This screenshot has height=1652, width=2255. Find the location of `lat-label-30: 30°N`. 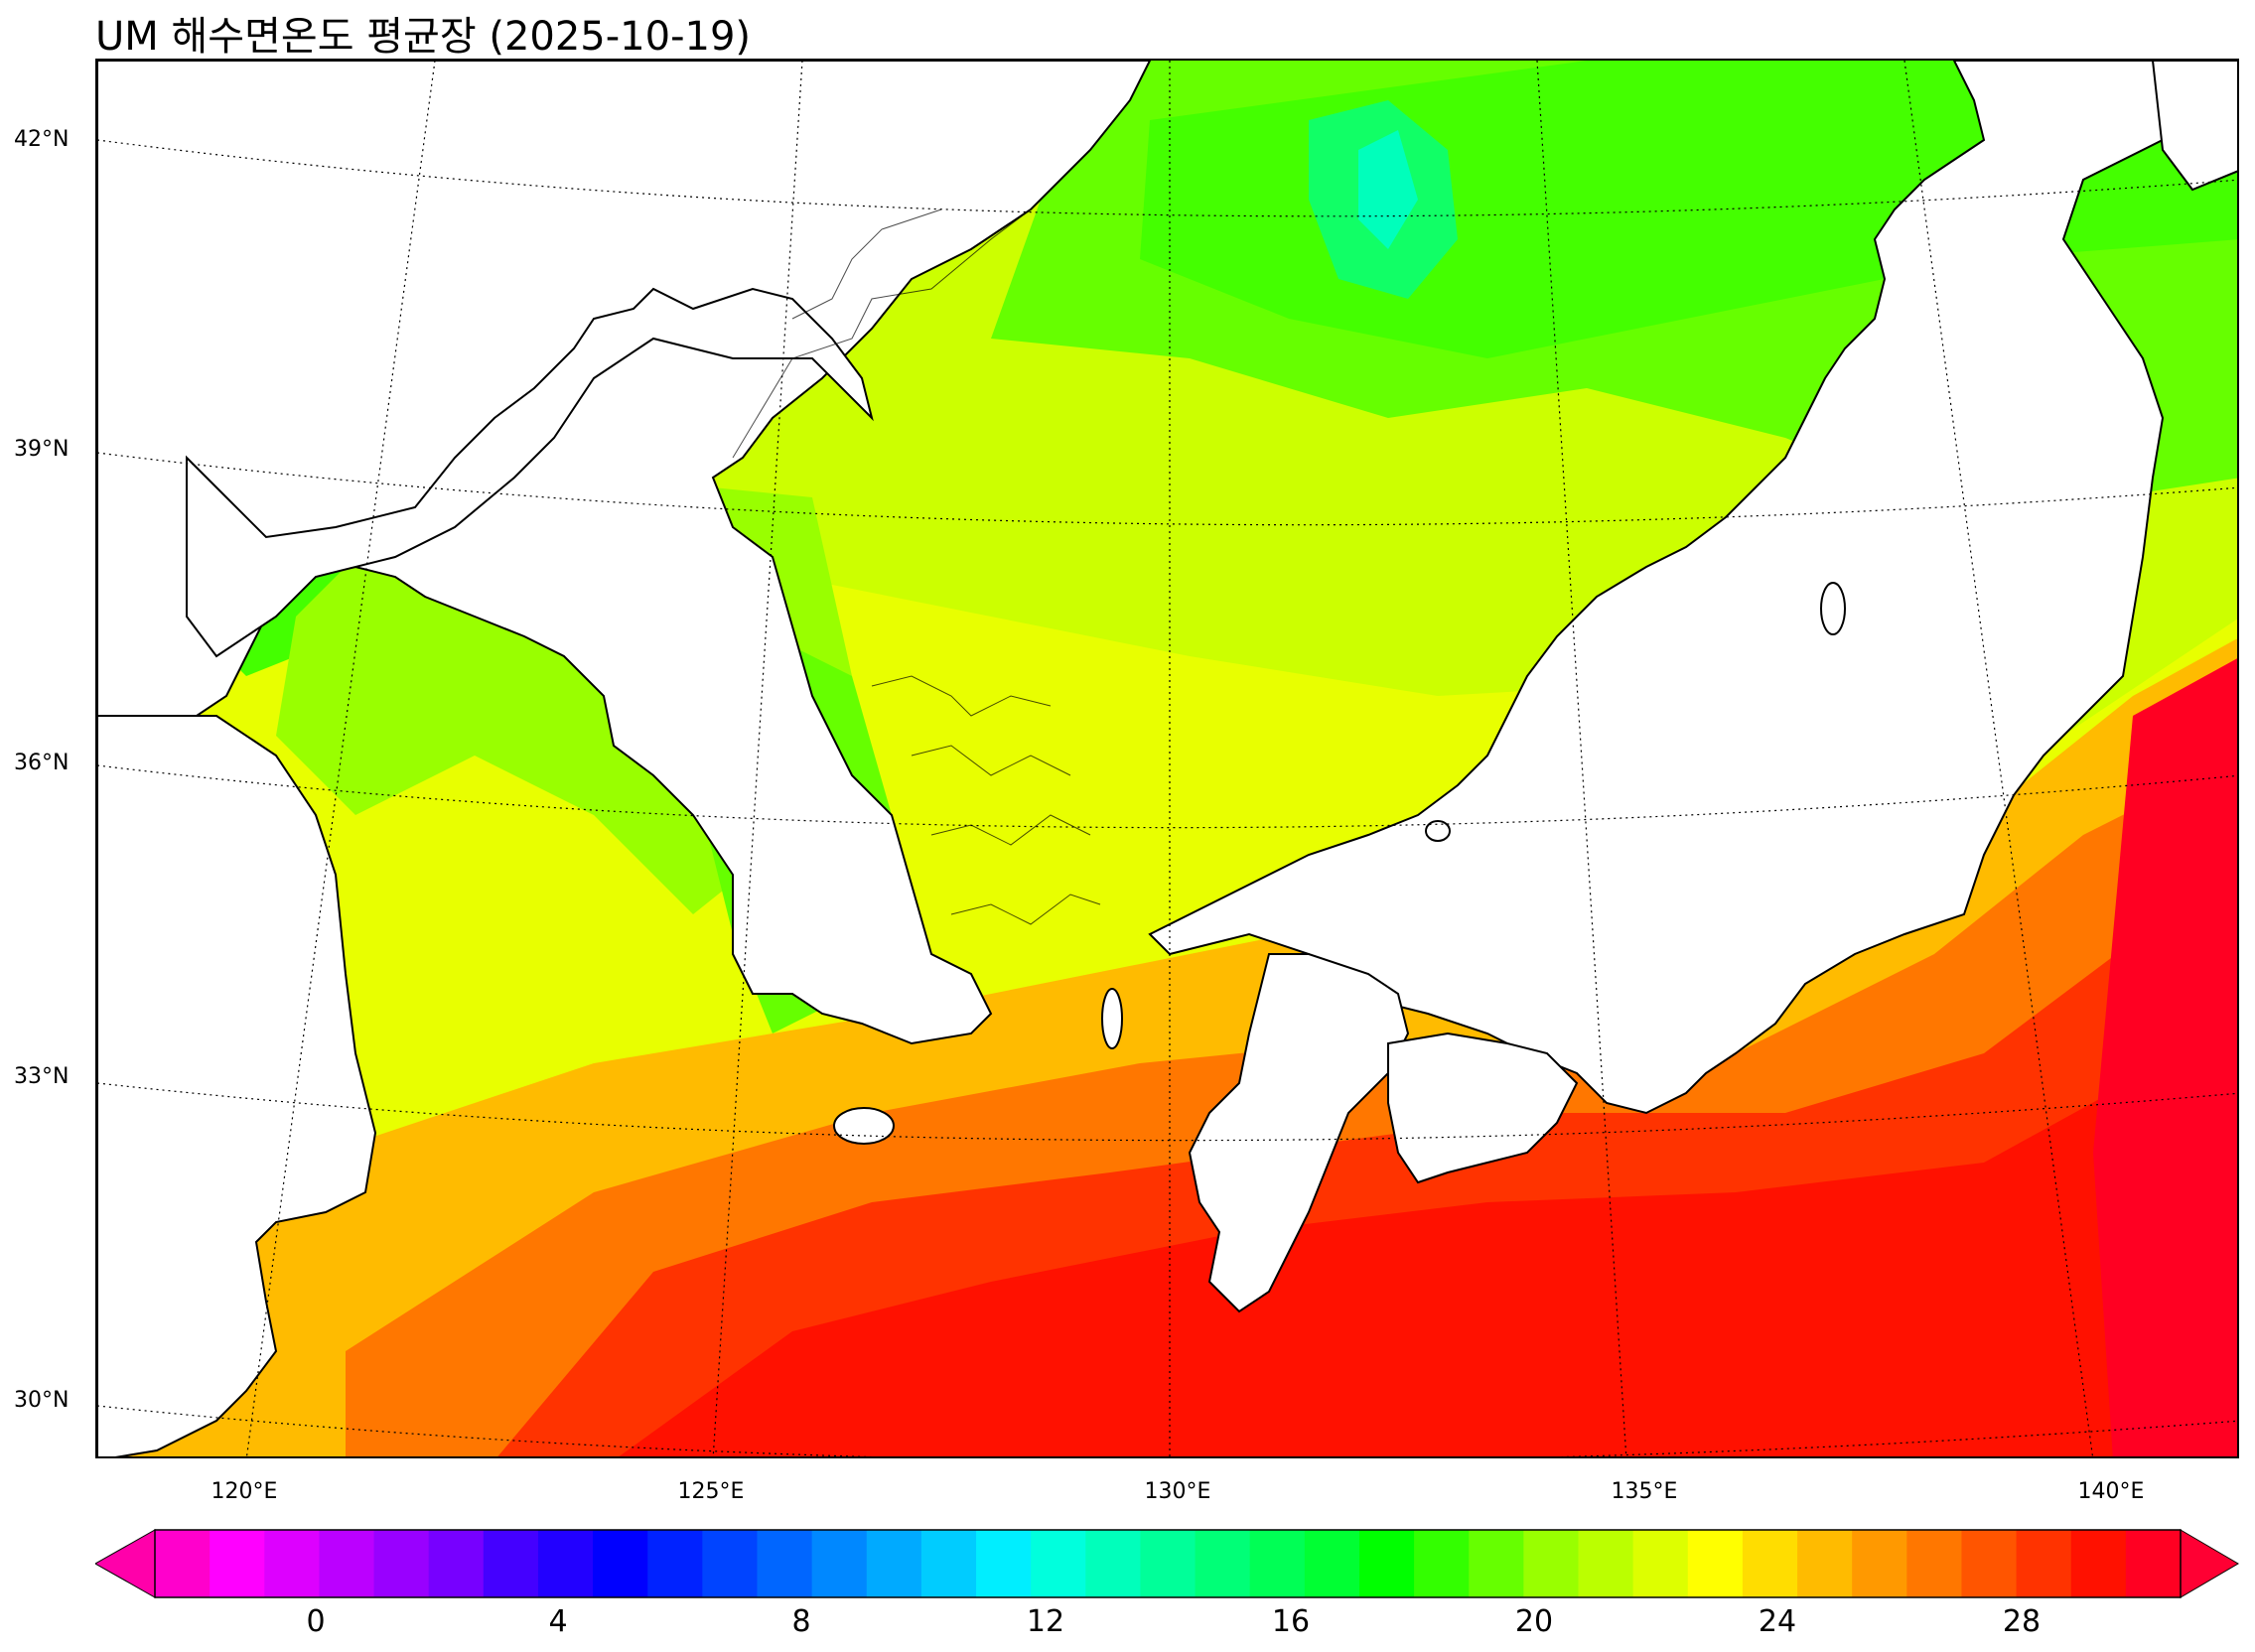

lat-label-30: 30°N is located at coordinates (42, 1401).